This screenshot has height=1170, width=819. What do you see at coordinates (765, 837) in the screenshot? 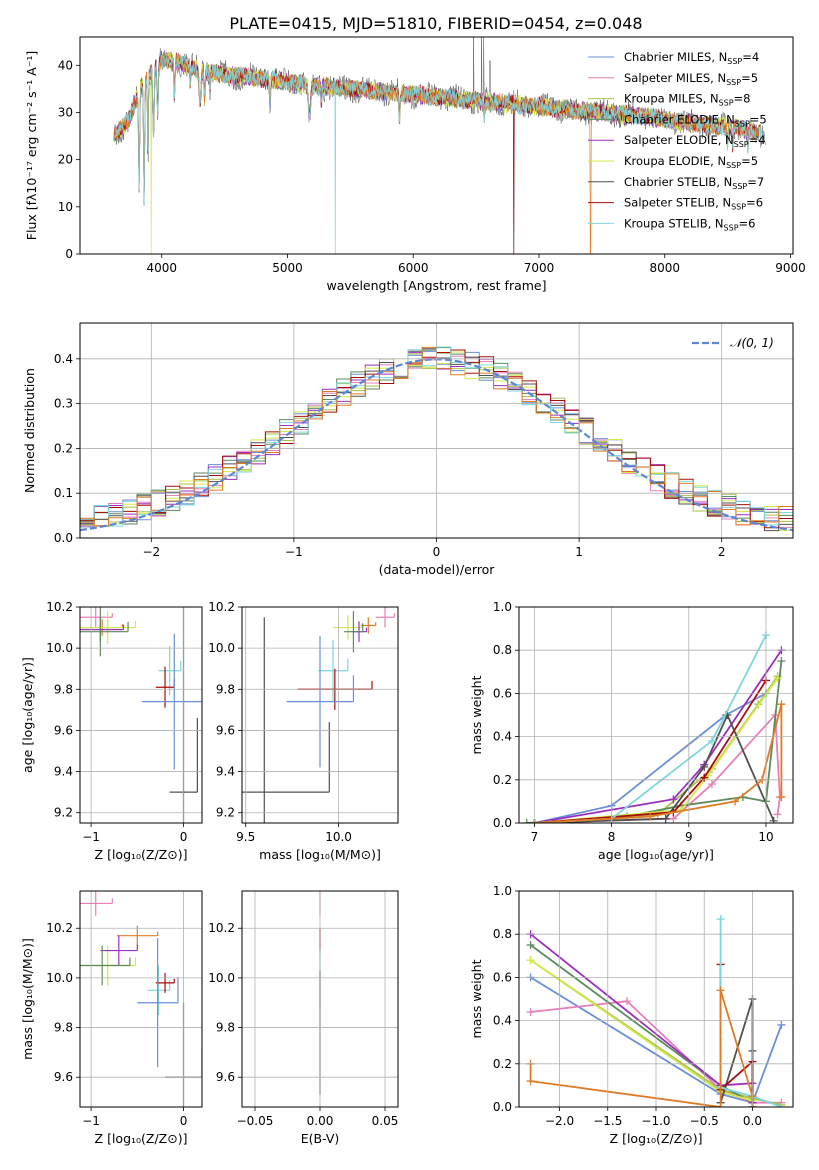
I see `x-tick-label: 10` at bounding box center [765, 837].